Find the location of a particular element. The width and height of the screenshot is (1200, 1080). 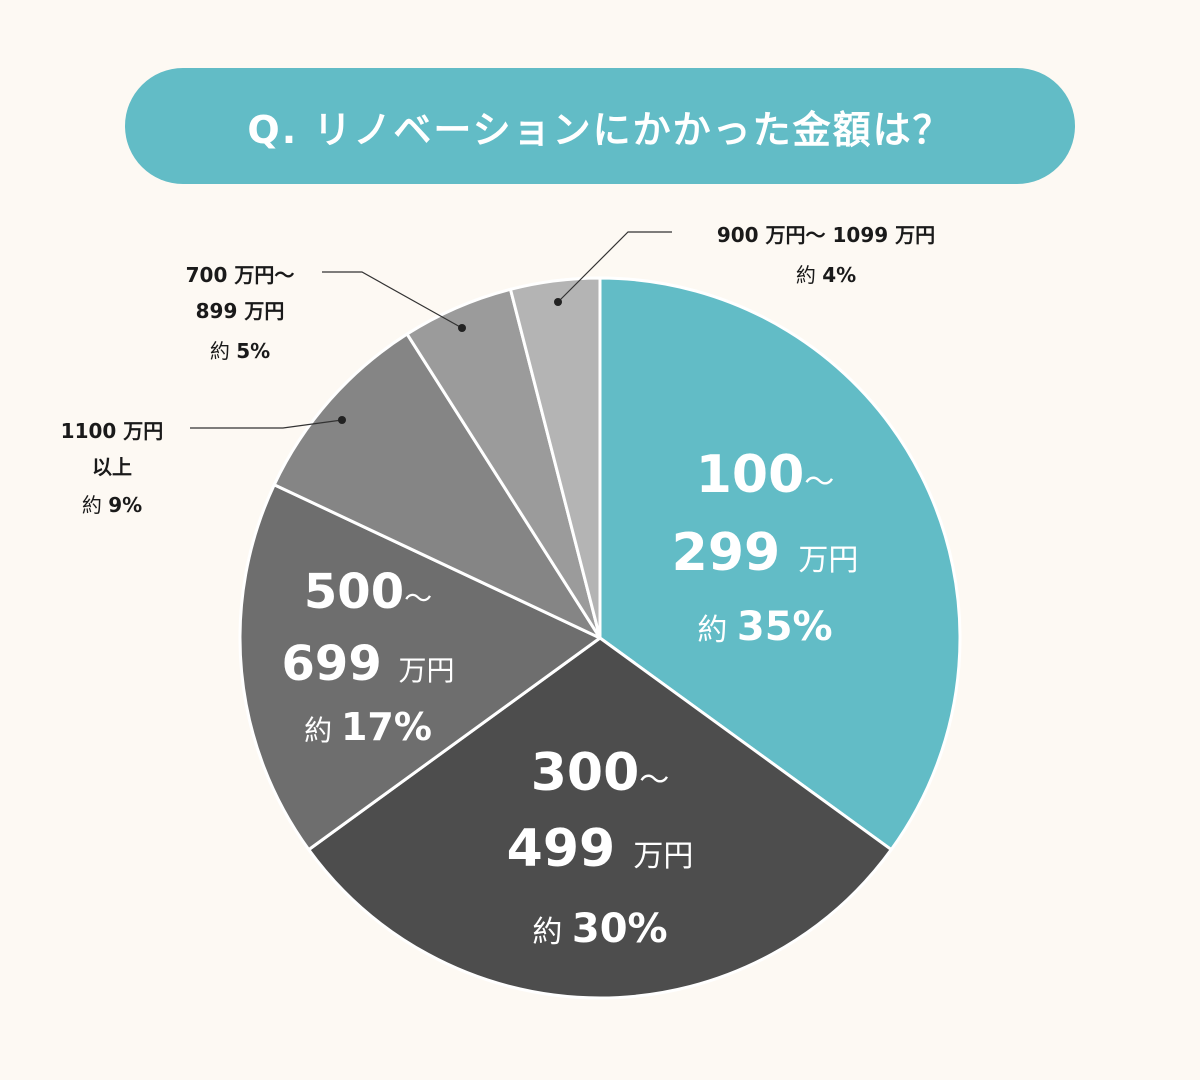

label-text: 以上 is located at coordinates (112, 467).